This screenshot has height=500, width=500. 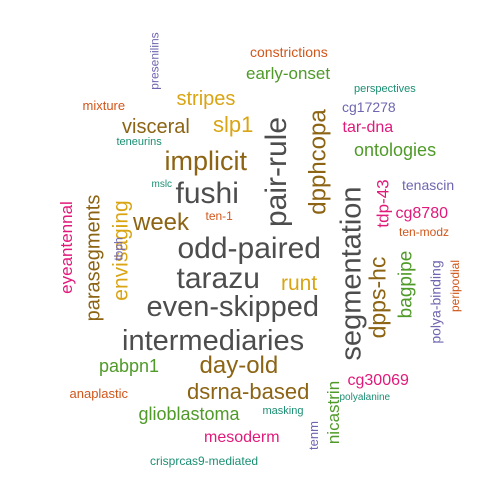 What do you see at coordinates (66, 247) in the screenshot?
I see `cloud-word-eyeantennal: eyeantennal` at bounding box center [66, 247].